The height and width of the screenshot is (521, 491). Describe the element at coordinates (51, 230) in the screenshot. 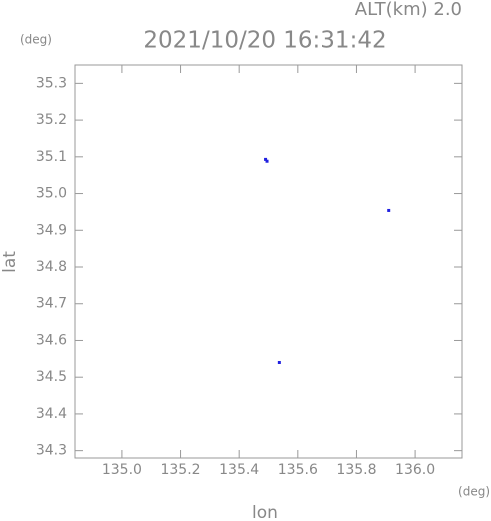

I see `y-tick-label: 34.9` at that location.